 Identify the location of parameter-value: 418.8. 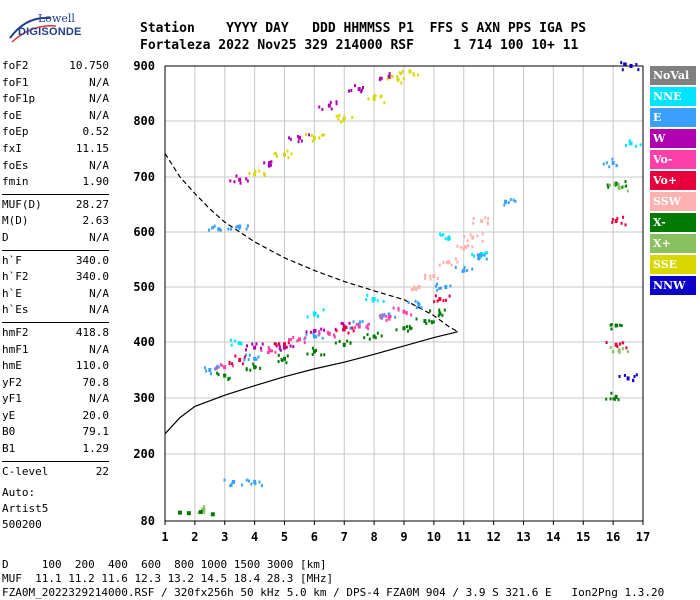
(92, 332).